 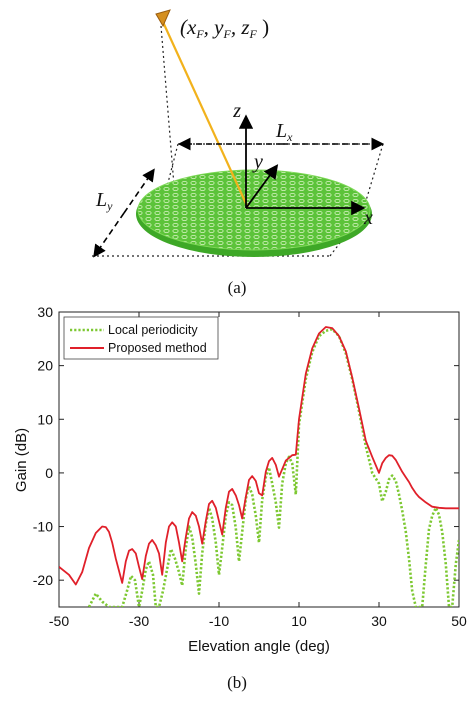 What do you see at coordinates (163, 18) in the screenshot?
I see `feed-horn-icon` at bounding box center [163, 18].